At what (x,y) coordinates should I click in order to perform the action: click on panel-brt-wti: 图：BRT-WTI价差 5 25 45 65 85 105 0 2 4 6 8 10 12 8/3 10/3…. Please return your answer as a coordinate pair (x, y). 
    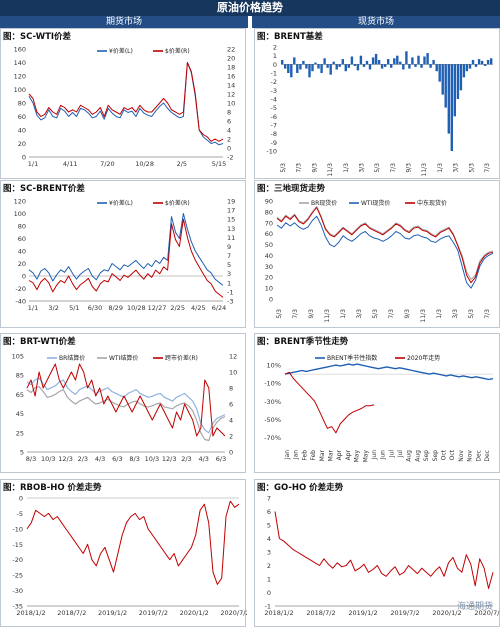
    Looking at the image, I should click on (123, 403).